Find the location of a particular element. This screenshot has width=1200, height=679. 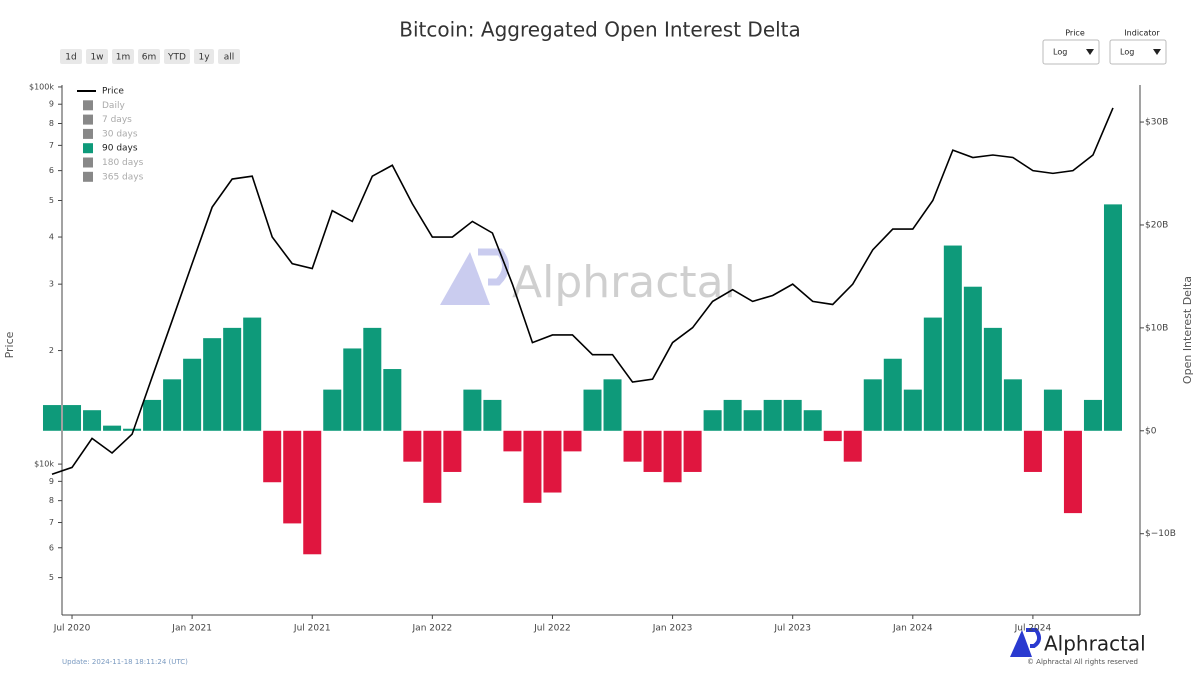

x-tick-label: Jan 2024 is located at coordinates (912, 629).